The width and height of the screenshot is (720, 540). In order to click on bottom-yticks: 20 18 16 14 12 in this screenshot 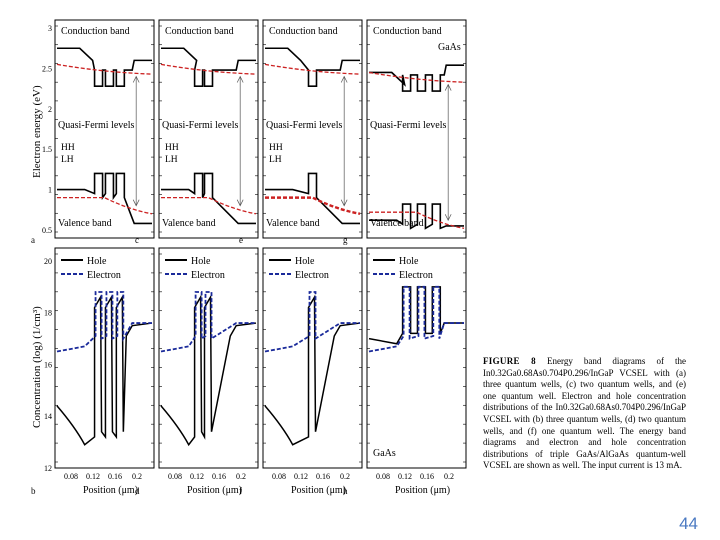, I will do `click(48, 365)`.